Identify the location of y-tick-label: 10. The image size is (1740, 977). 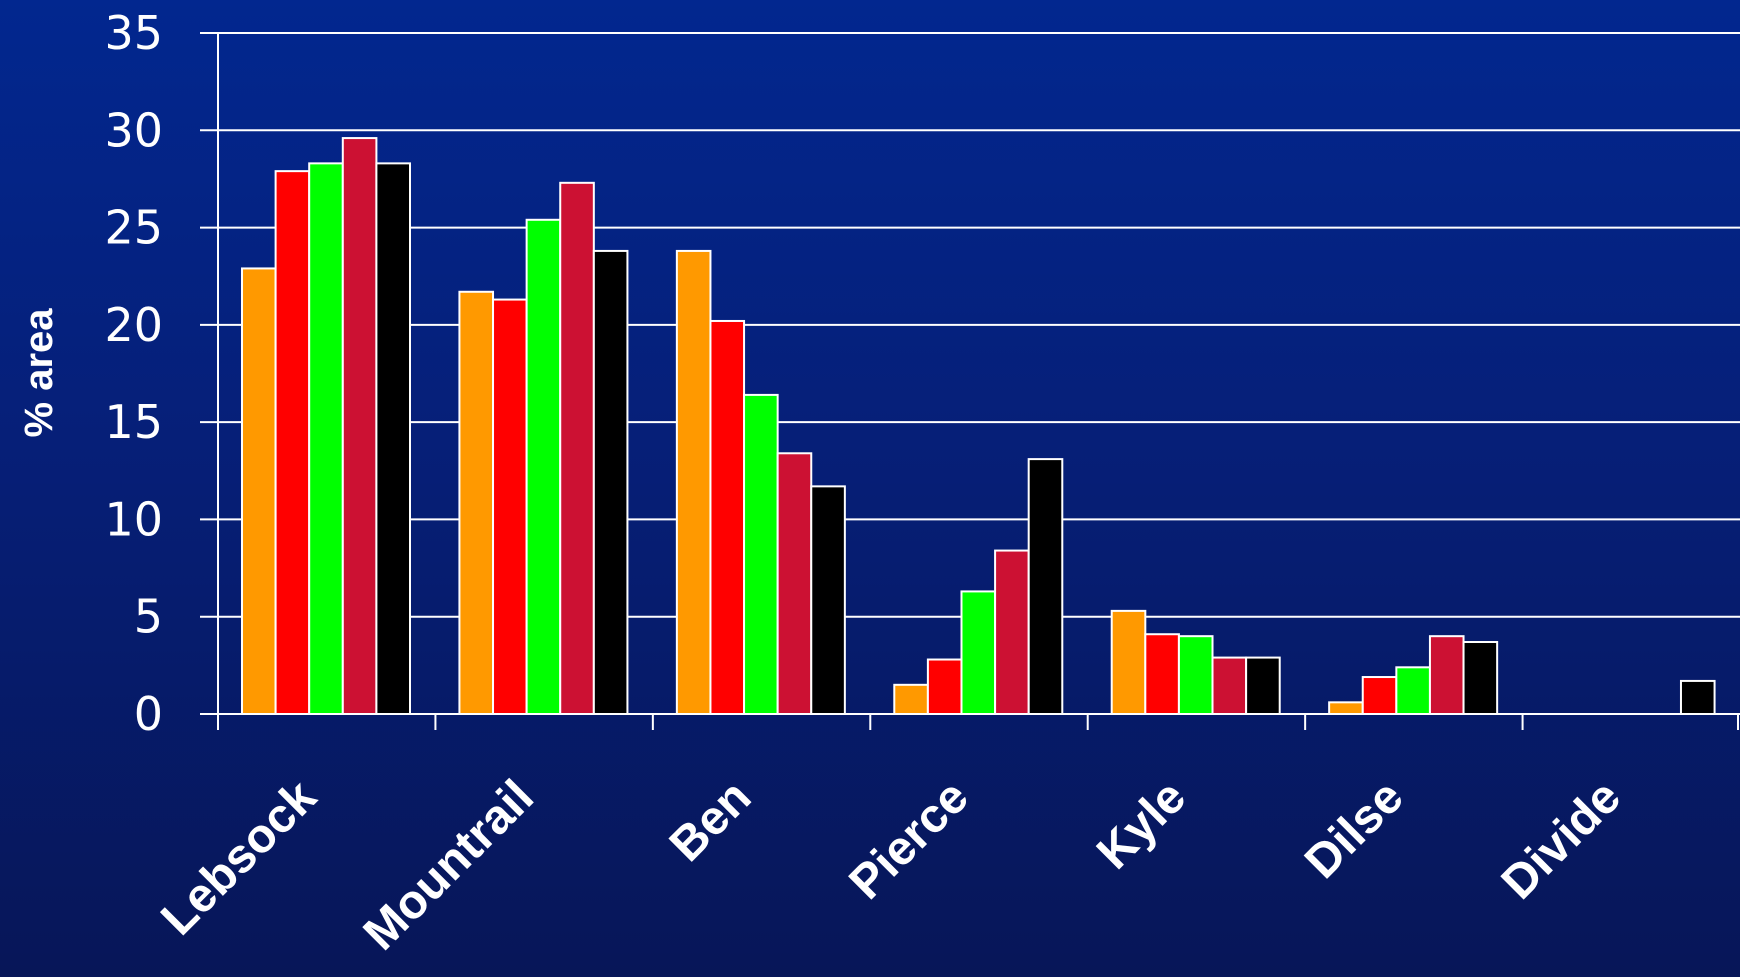
(133, 519).